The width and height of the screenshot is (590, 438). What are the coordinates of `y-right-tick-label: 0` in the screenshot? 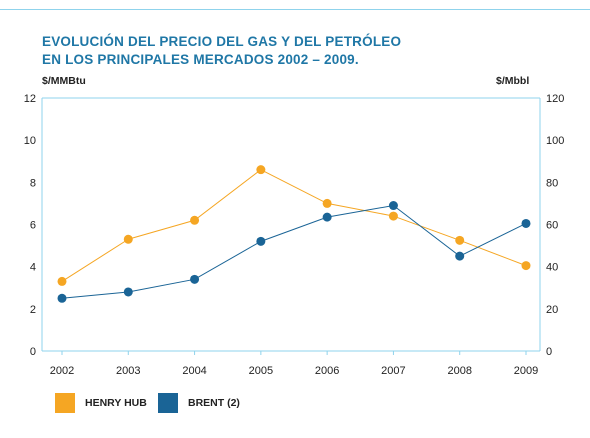 It's located at (549, 352).